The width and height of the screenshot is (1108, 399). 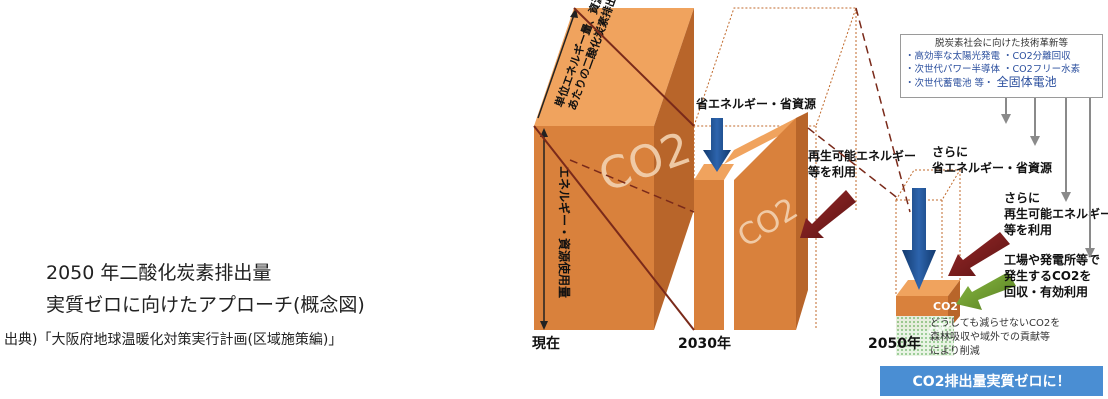 What do you see at coordinates (159, 273) in the screenshot?
I see `diagram-title-line-1: 2050 年二酸化炭素排出量` at bounding box center [159, 273].